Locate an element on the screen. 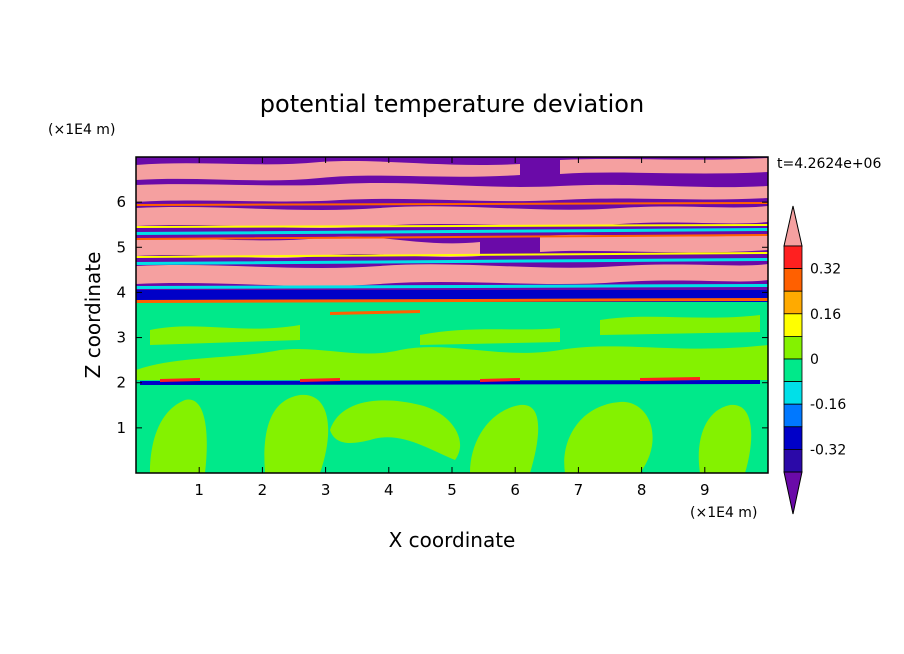 The width and height of the screenshot is (904, 654). x-tick-label: 8 is located at coordinates (642, 490).